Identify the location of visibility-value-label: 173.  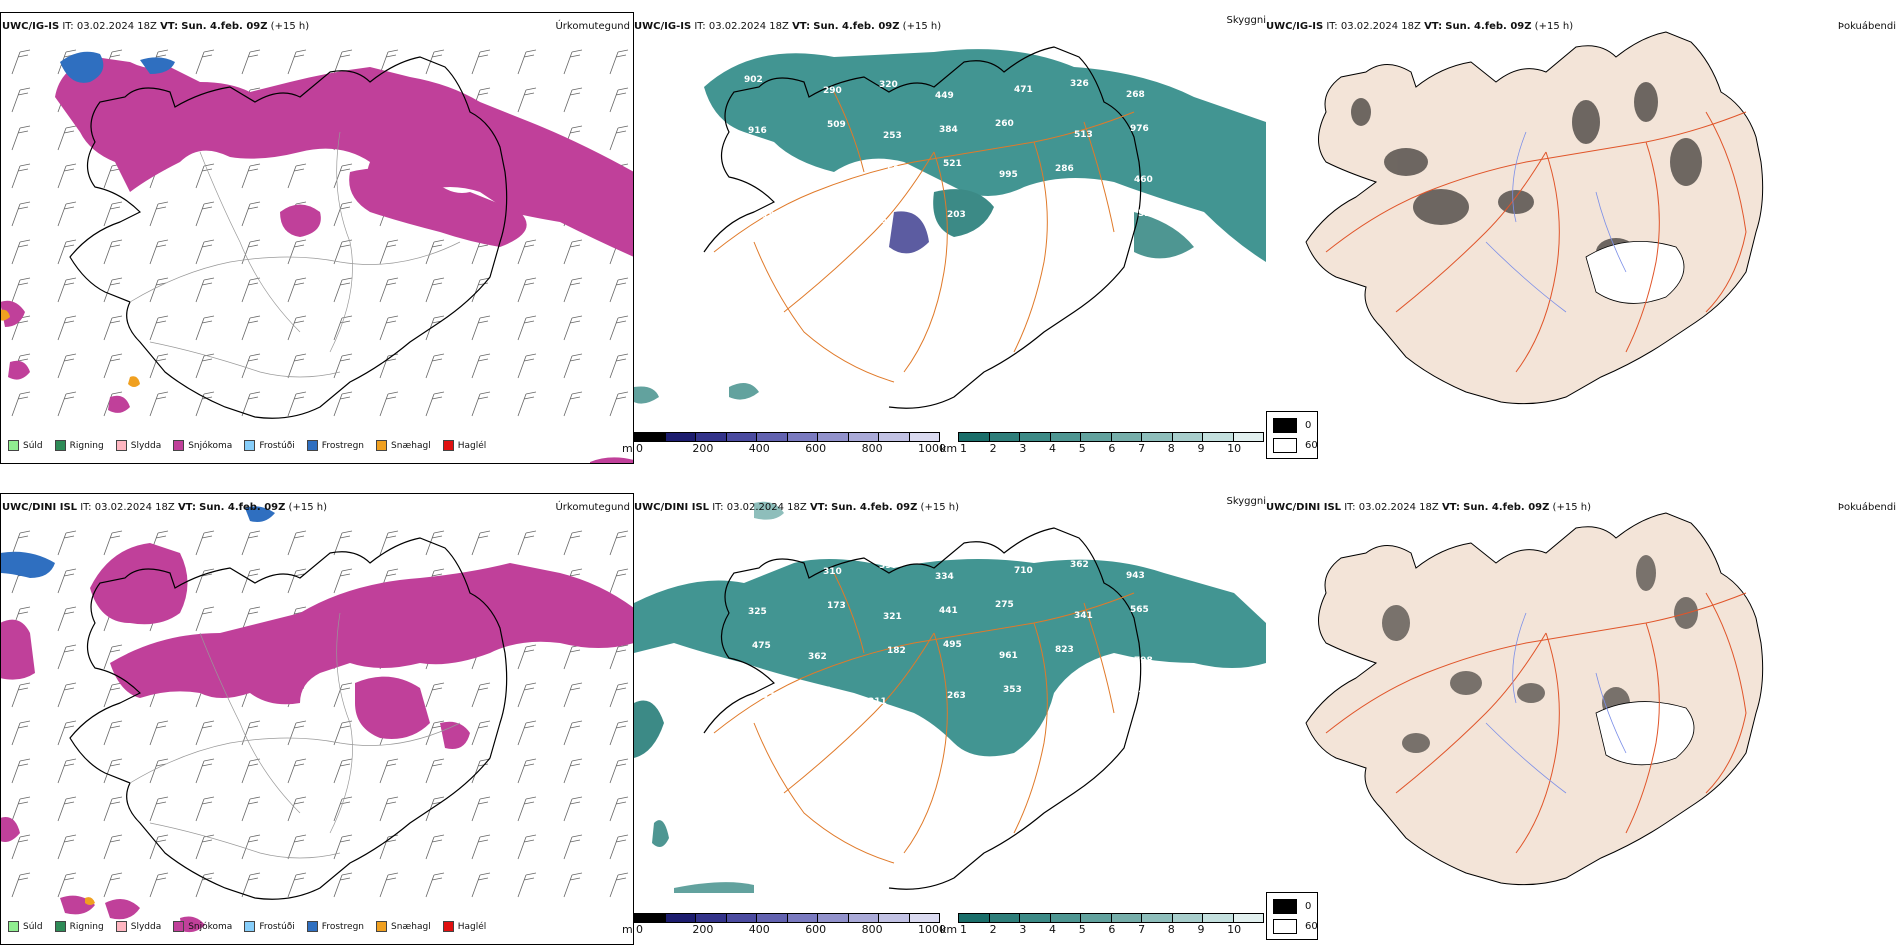
(836, 606).